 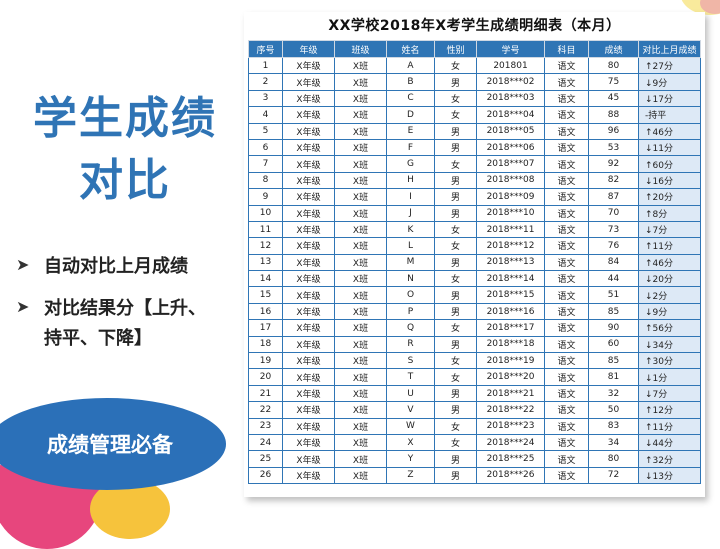 What do you see at coordinates (125, 118) in the screenshot?
I see `slide-title-line1: 学生成绩` at bounding box center [125, 118].